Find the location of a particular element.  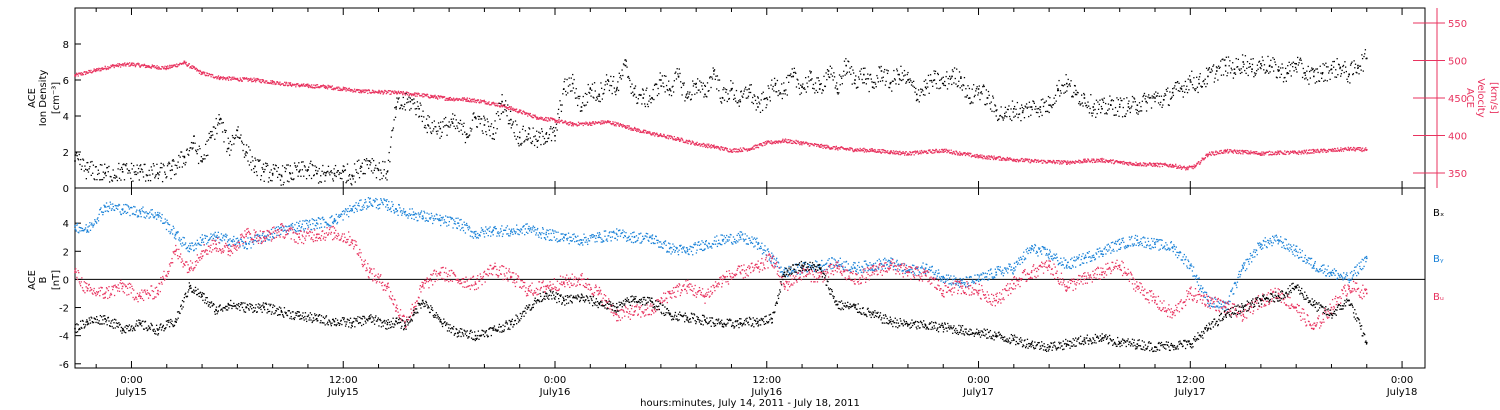

velocity-point is located at coordinates (537, 117).